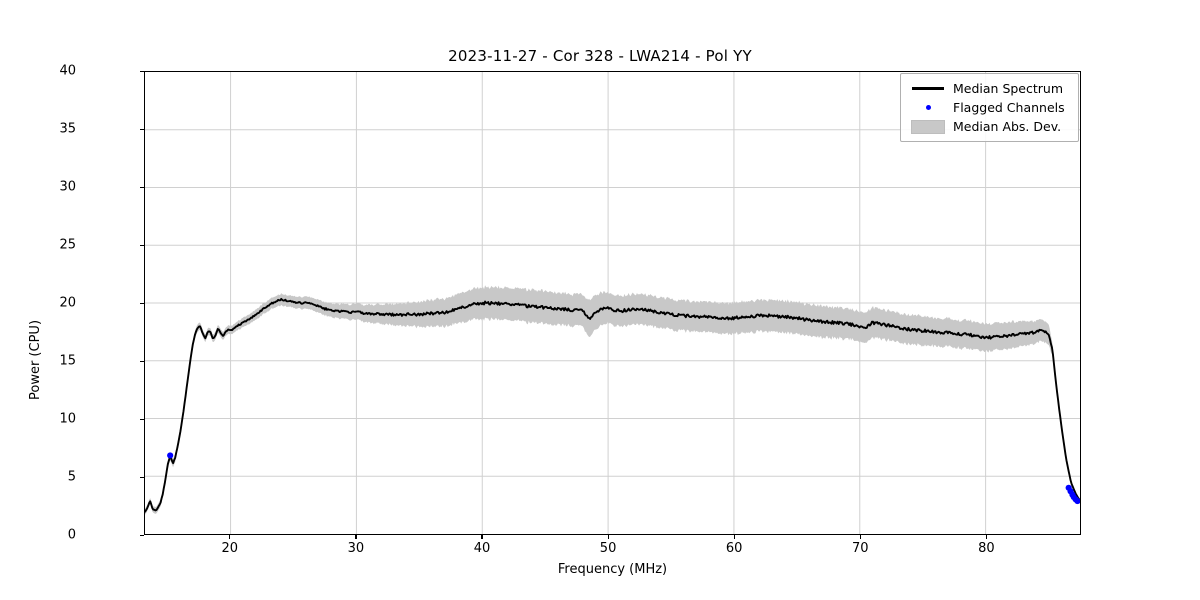  I want to click on patch-swatch-icon, so click(928, 126).